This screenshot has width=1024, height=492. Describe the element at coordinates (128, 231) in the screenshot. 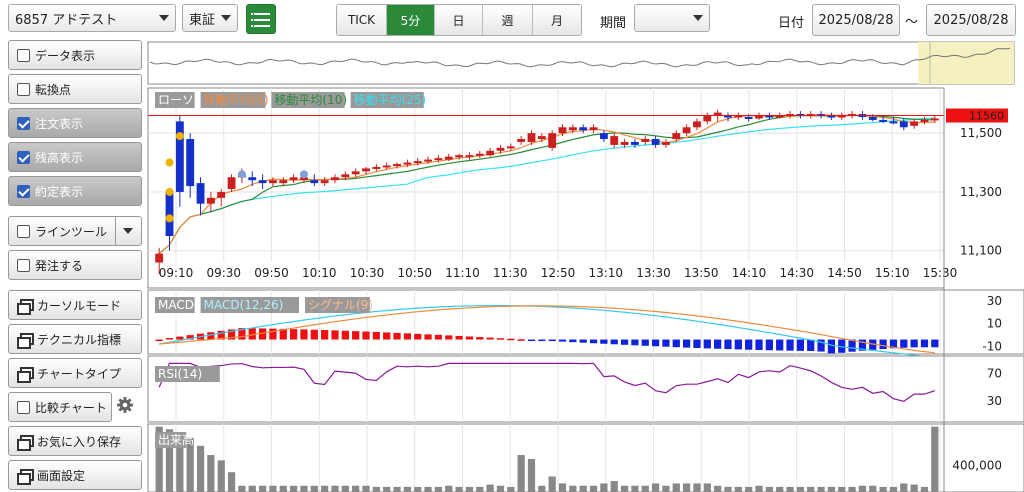

I see `line-tool-dropdown` at that location.